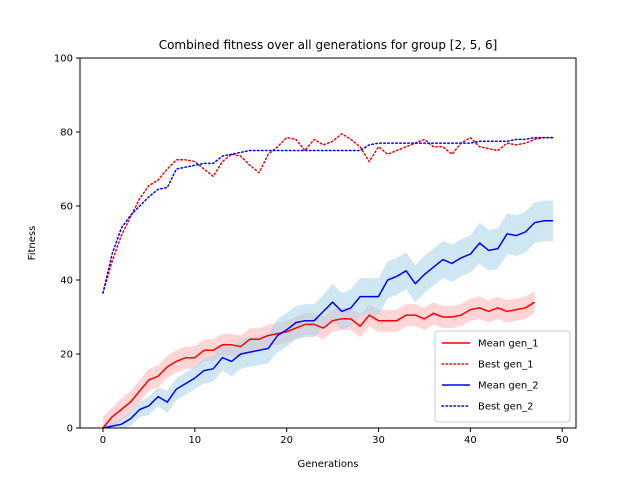 This screenshot has width=640, height=480. Describe the element at coordinates (66, 133) in the screenshot. I see `y-tick-label: 80` at that location.